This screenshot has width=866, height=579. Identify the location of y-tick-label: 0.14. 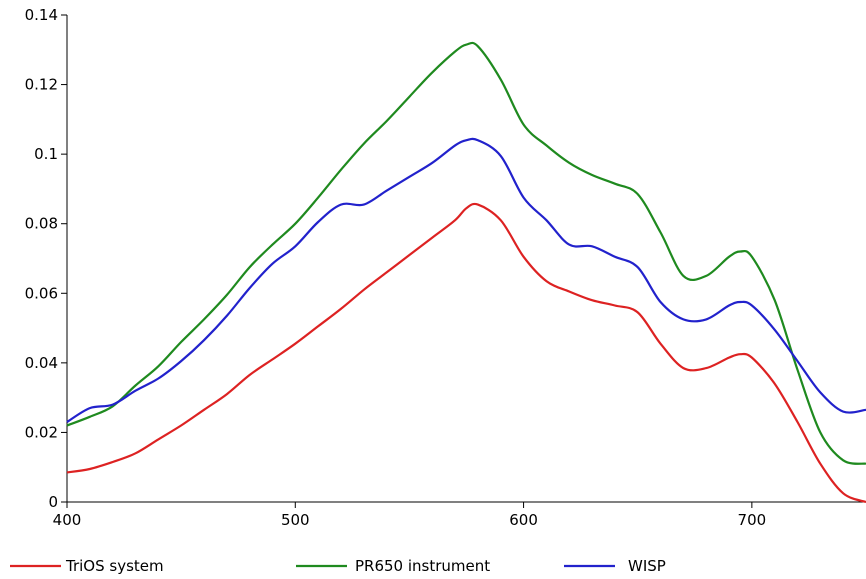
(41, 15).